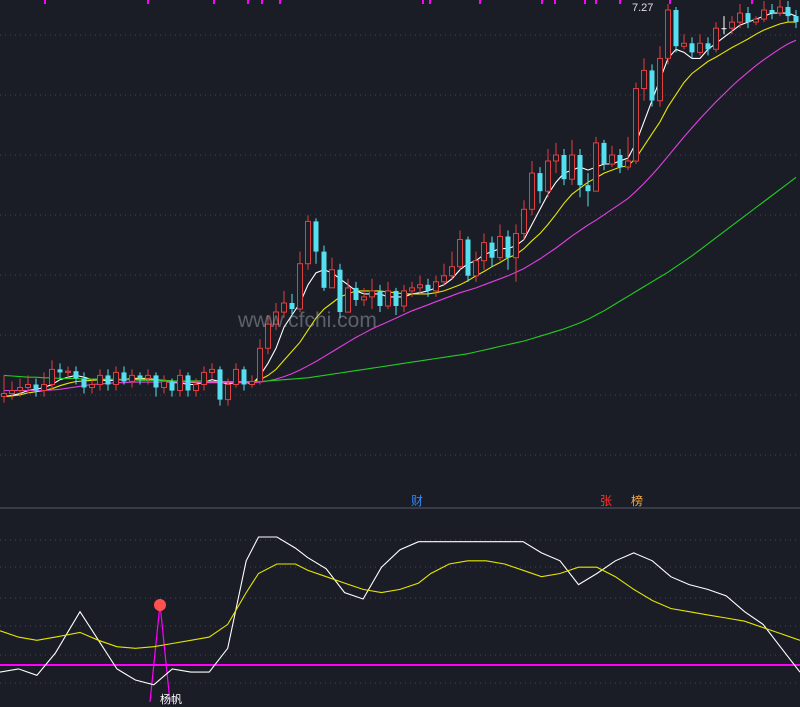 This screenshot has height=707, width=800. What do you see at coordinates (400, 604) in the screenshot?
I see `osc-slow-line` at bounding box center [400, 604].